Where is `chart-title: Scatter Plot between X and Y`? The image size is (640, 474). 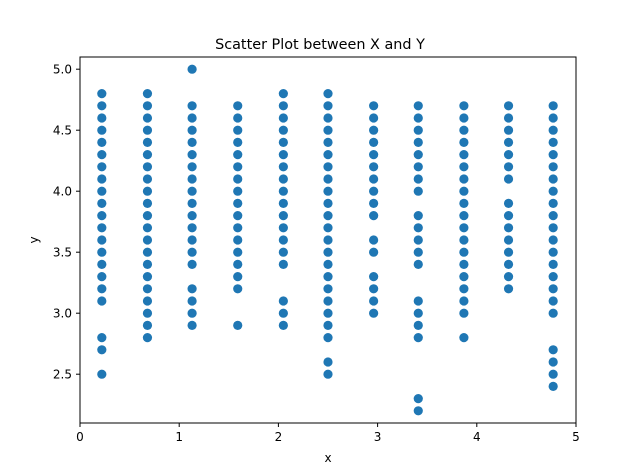
chart-title: Scatter Plot between X and Y is located at coordinates (320, 45).